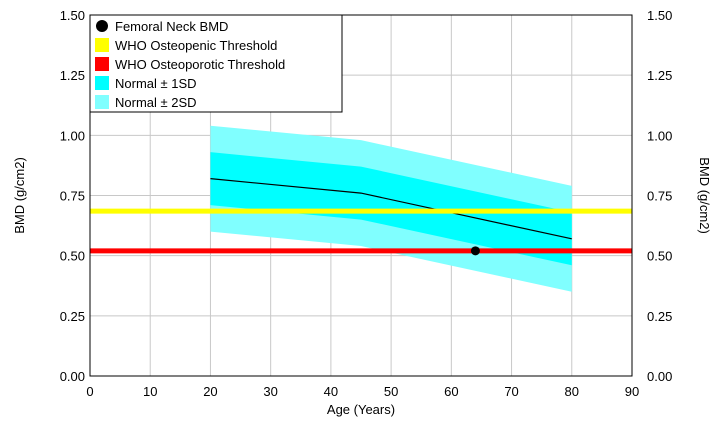 Image resolution: width=723 pixels, height=423 pixels. What do you see at coordinates (150, 391) in the screenshot?
I see `x-tick-label: 10` at bounding box center [150, 391].